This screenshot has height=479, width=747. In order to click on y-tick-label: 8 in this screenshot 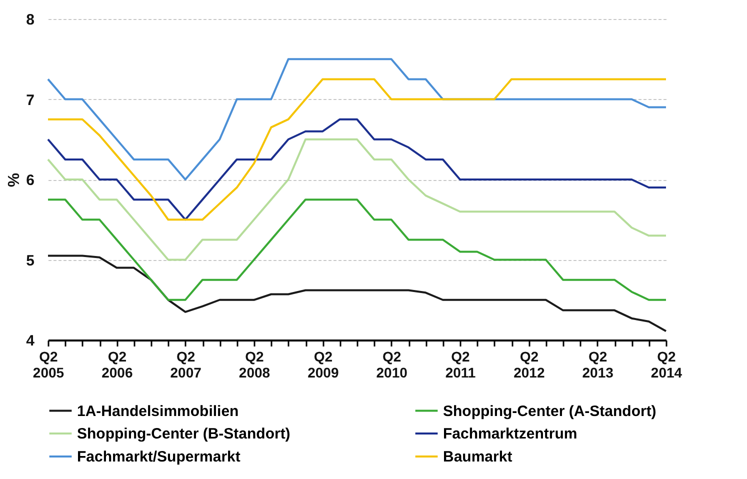, I will do `click(30, 20)`.